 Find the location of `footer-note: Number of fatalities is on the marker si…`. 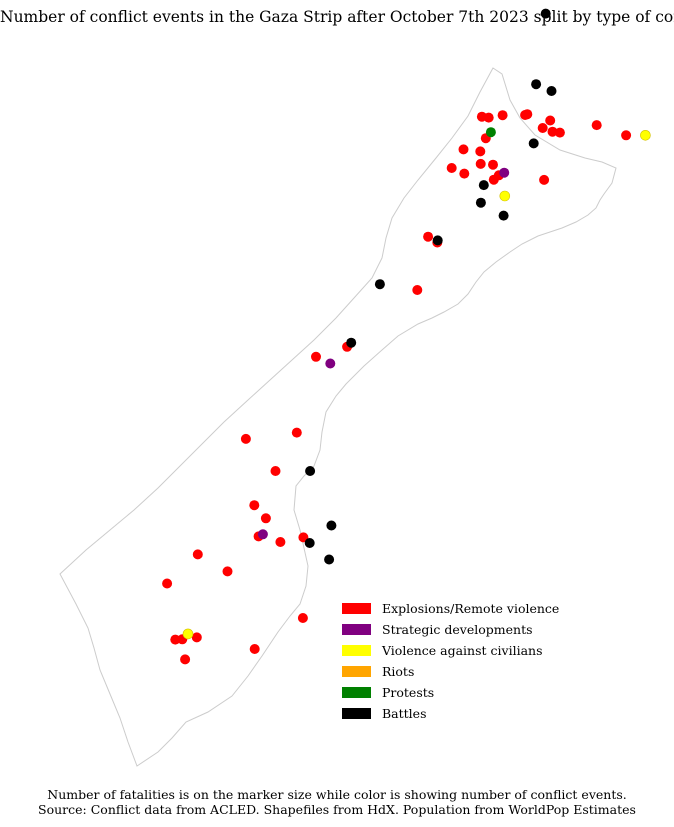

footer-note: Number of fatalities is on the marker si… is located at coordinates (337, 794).